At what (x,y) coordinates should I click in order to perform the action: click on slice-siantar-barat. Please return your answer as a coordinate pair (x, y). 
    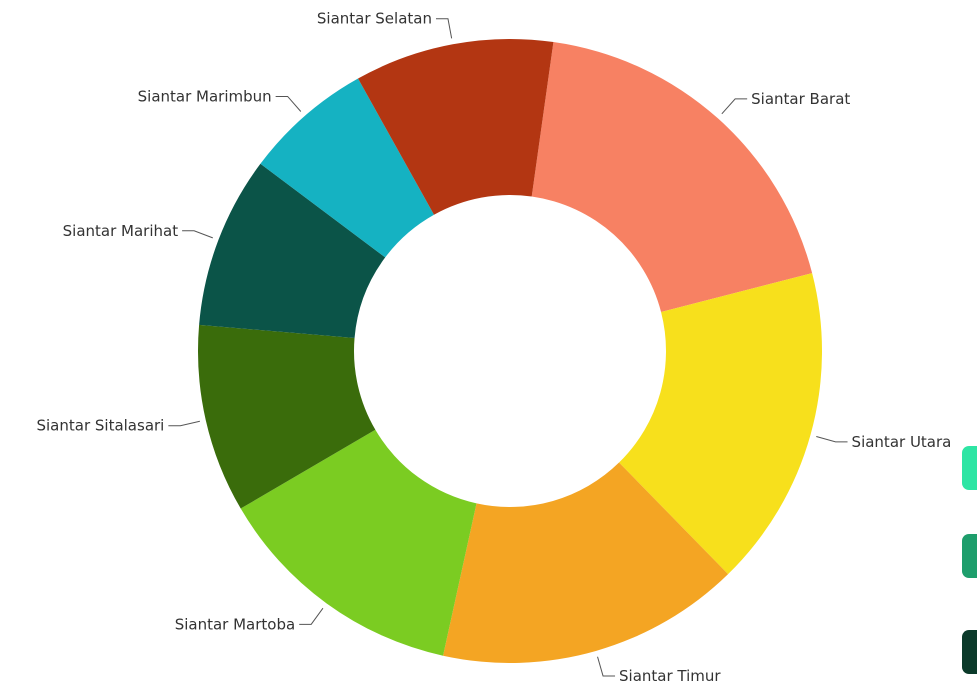
    Looking at the image, I should click on (672, 177).